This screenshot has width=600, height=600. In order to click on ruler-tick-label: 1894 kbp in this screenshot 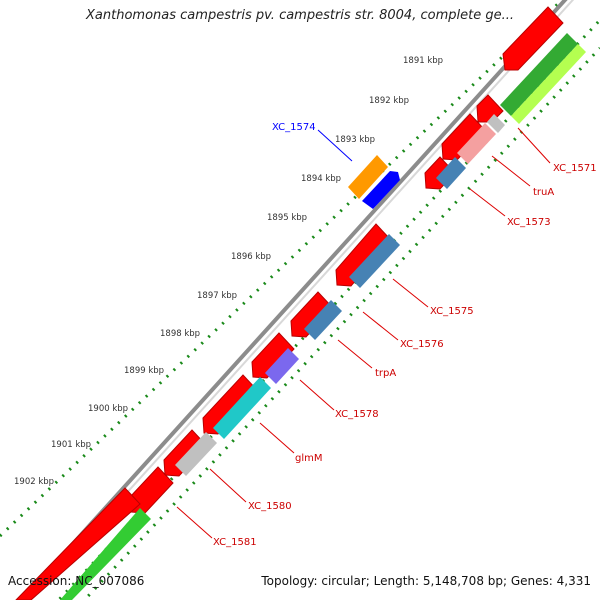, I will do `click(321, 179)`.